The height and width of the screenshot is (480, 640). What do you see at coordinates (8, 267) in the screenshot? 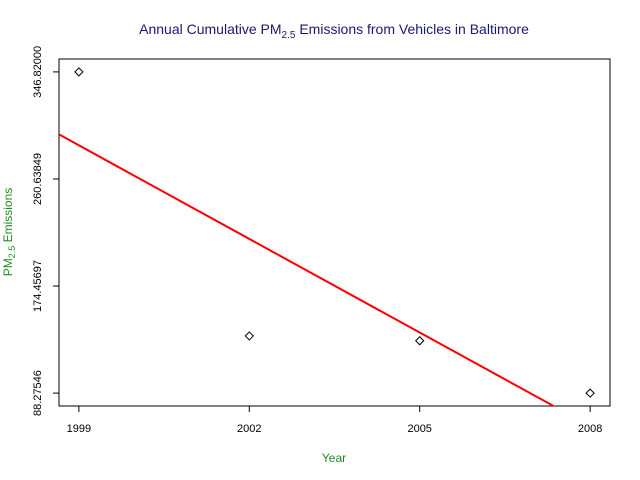
I see `y-axis-label-prefix: PM` at bounding box center [8, 267].